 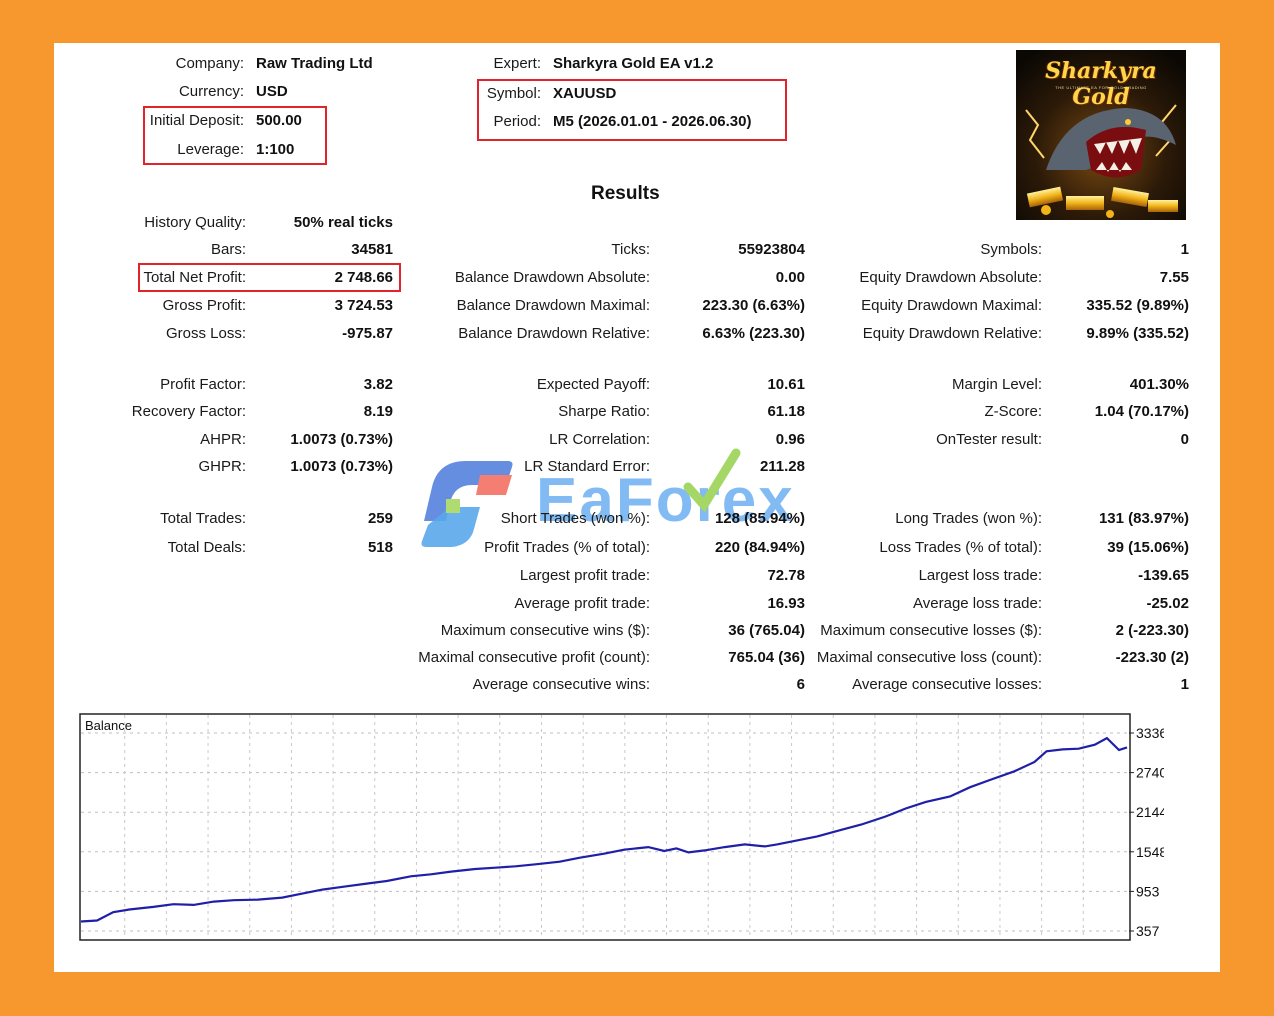 What do you see at coordinates (545, 630) in the screenshot?
I see `result-label: Maximum consecutive wins ($):` at bounding box center [545, 630].